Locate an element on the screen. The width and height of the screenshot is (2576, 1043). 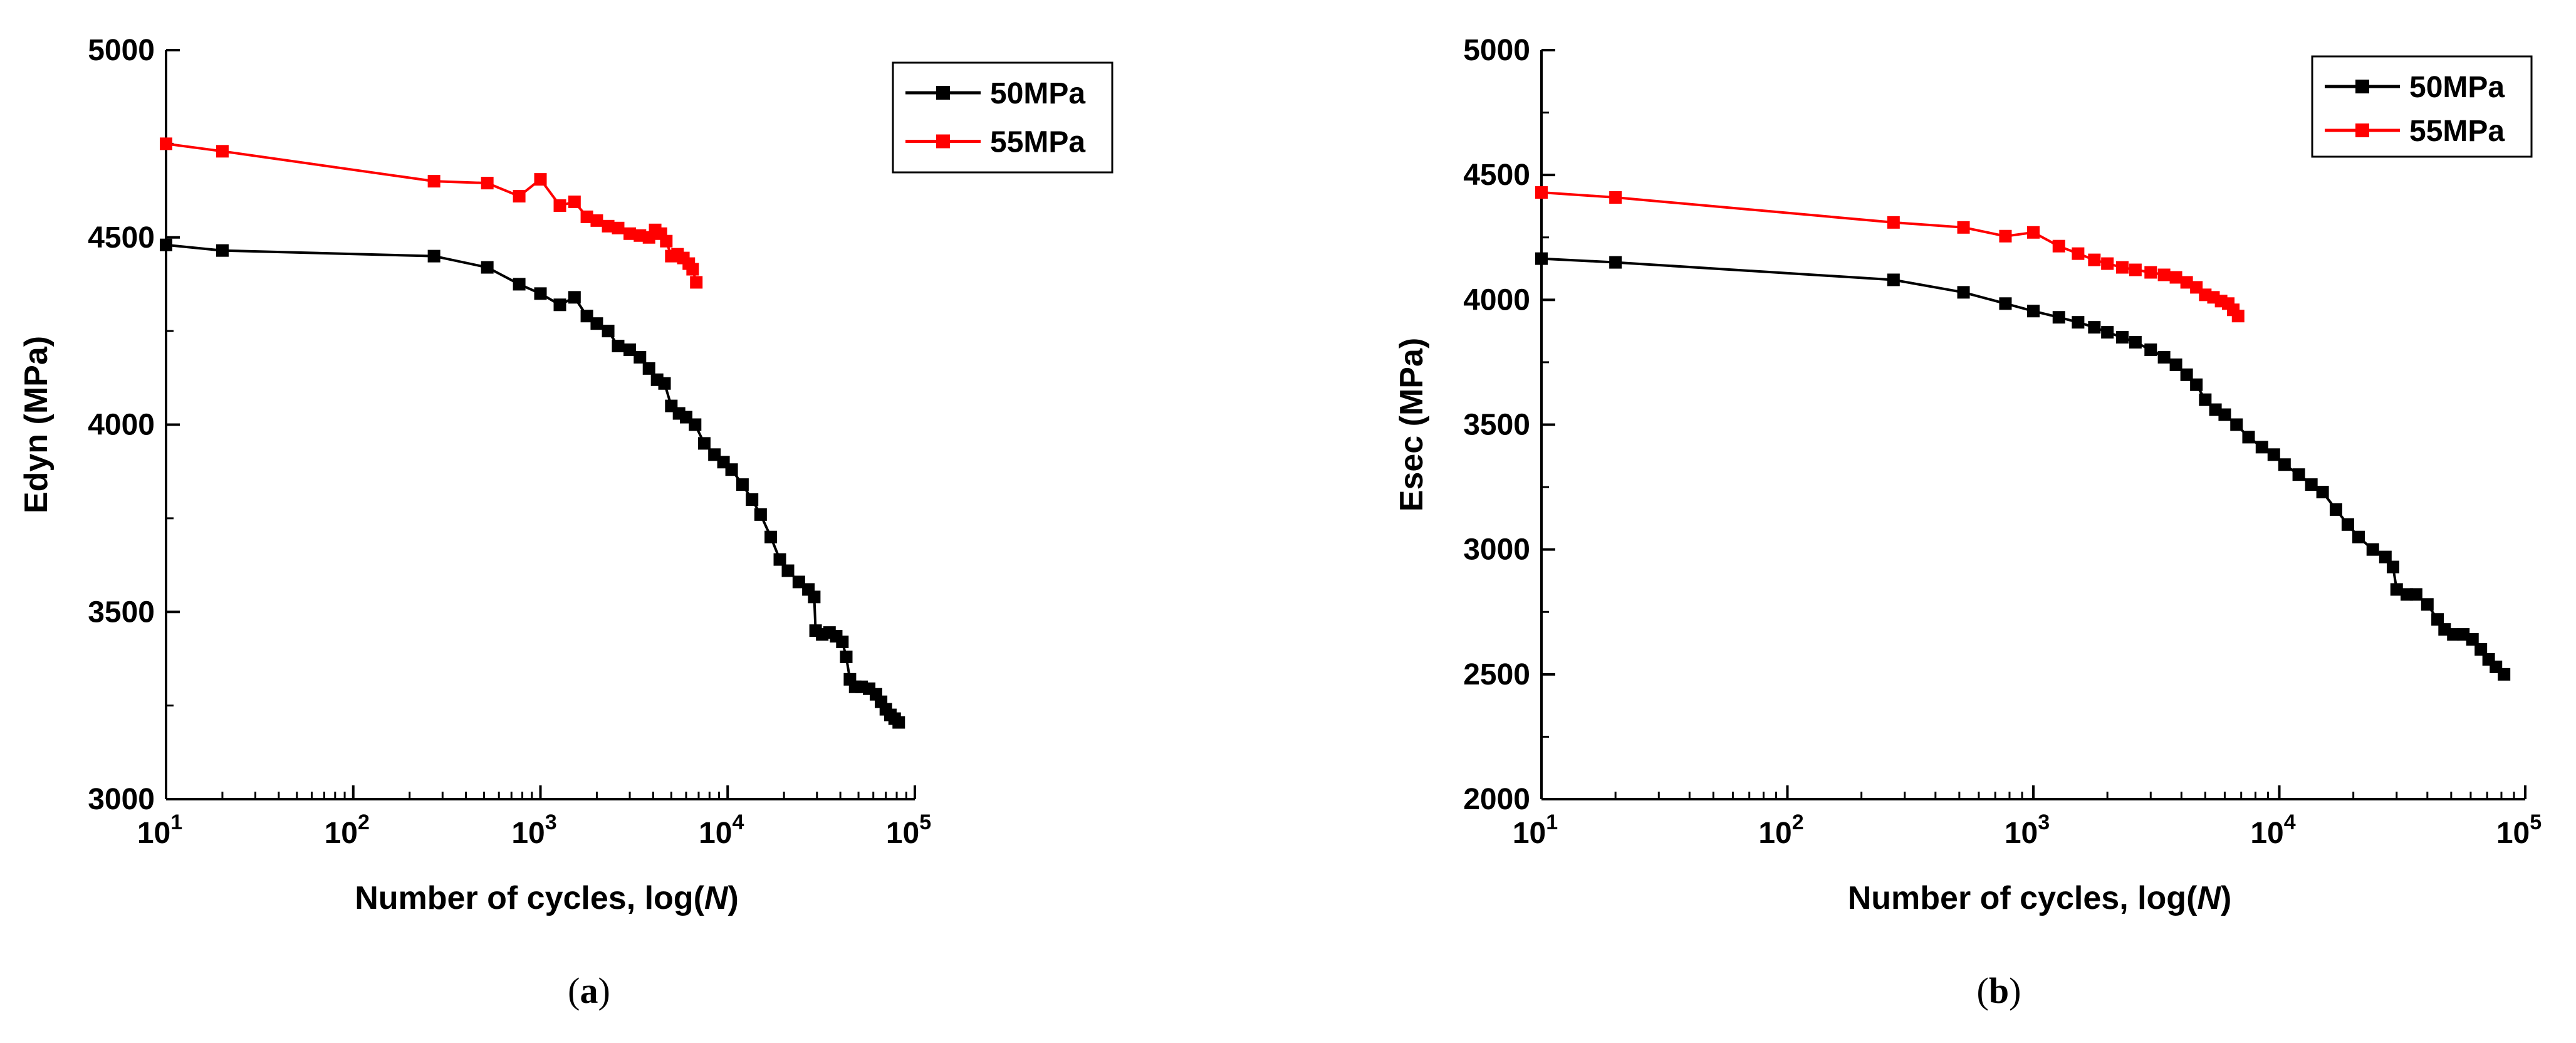
caption-close: ) is located at coordinates (2015, 990).